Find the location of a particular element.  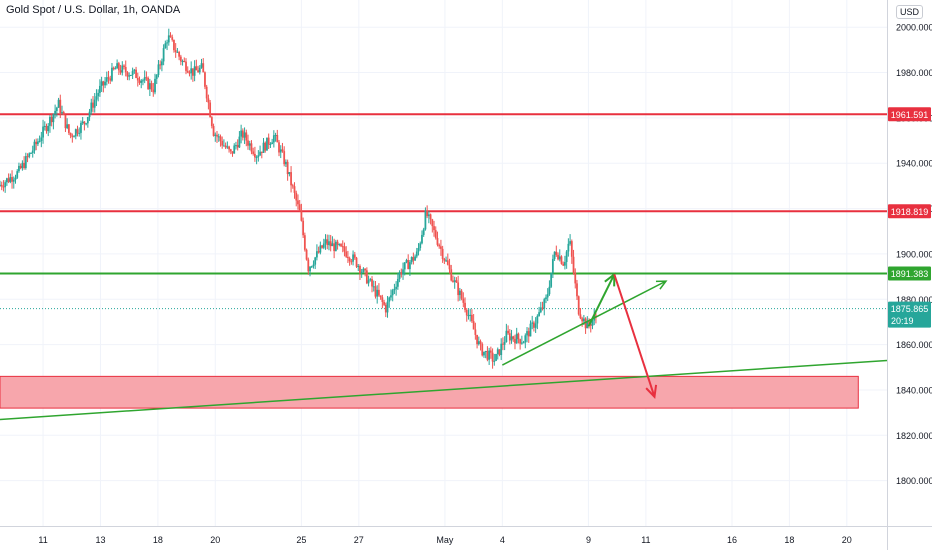

rising-trendline is located at coordinates (584, 323).